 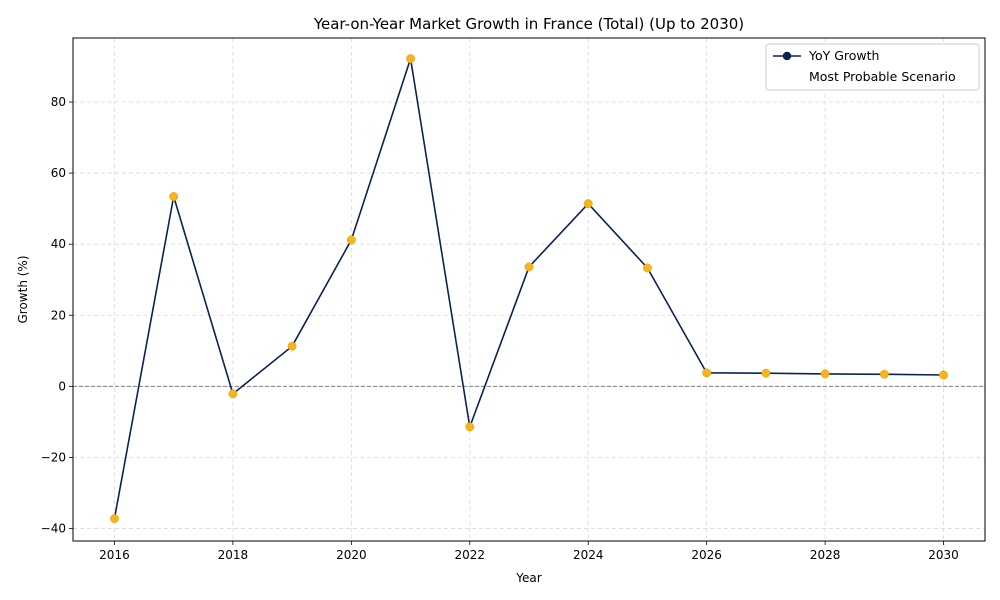 What do you see at coordinates (114, 555) in the screenshot?
I see `x-tick-label: 2016` at bounding box center [114, 555].